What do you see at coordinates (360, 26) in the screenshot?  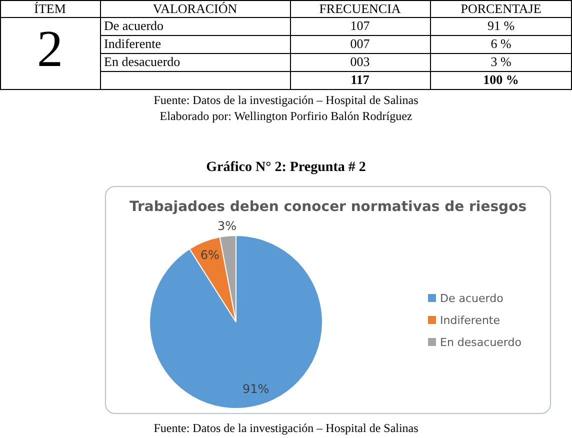 I see `text: 107` at bounding box center [360, 26].